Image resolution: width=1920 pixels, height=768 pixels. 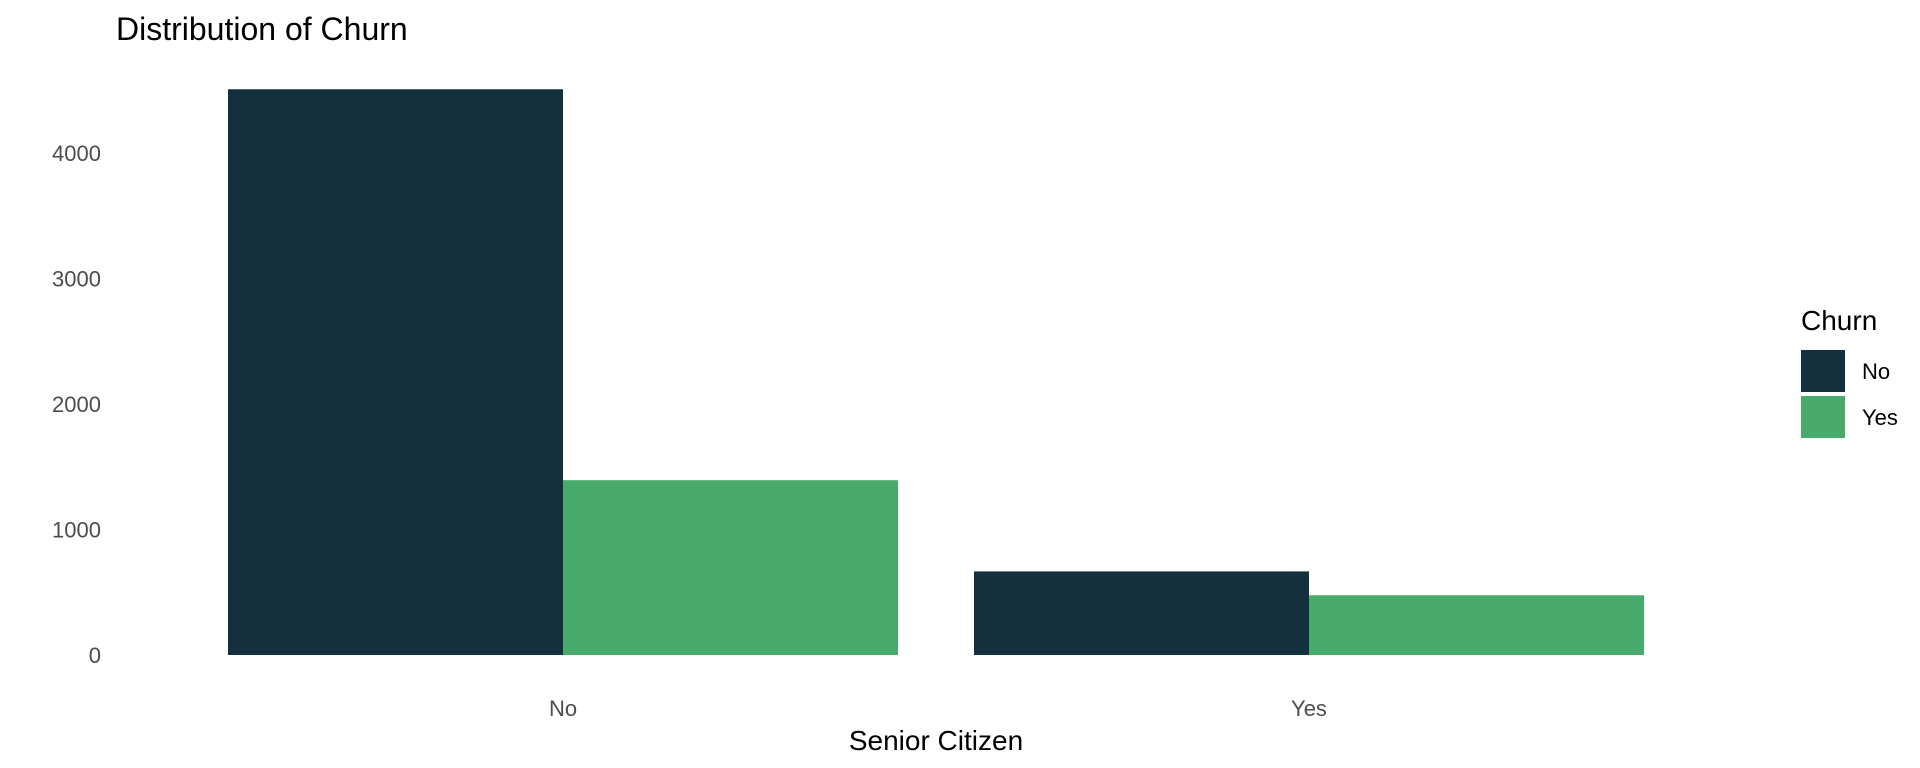 I want to click on bar-no-yes, so click(x=730, y=567).